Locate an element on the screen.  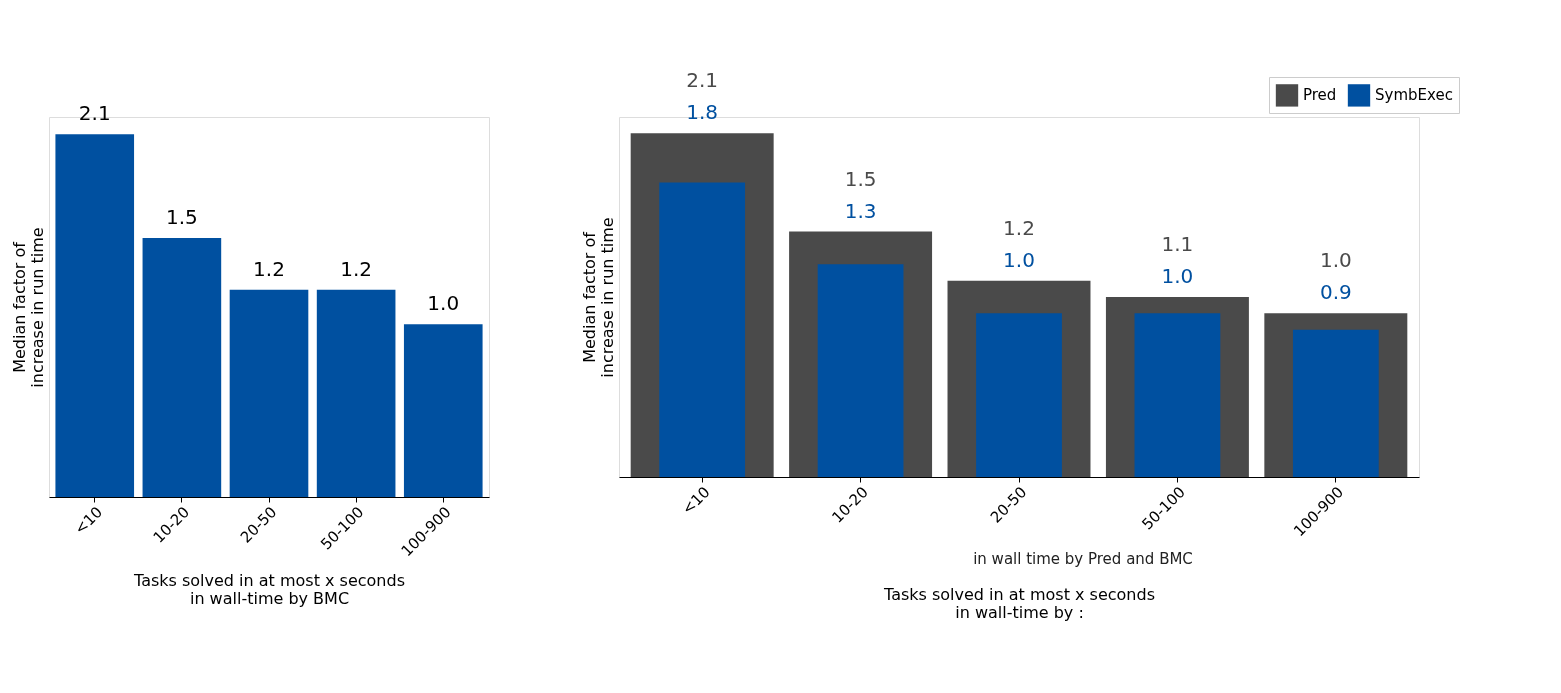
legend-label: Pred is located at coordinates (1320, 95).